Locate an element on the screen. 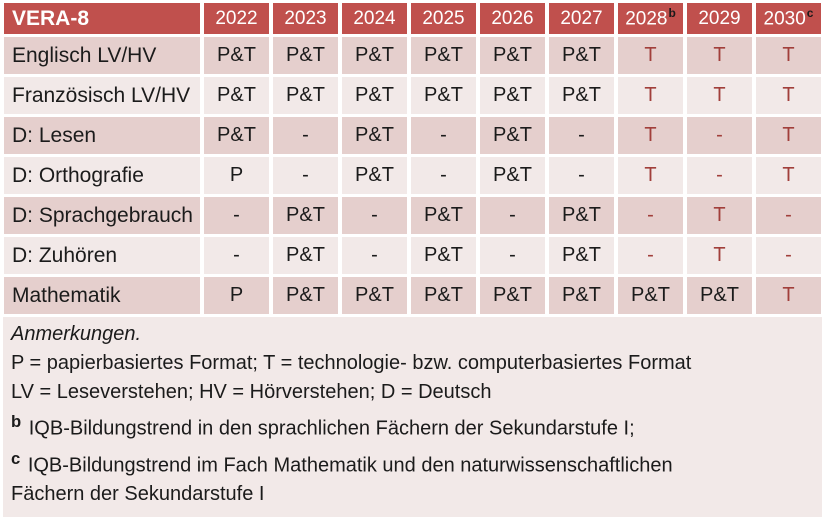 The image size is (825, 517). table-row: Mathematik P P&T P&T P&T P&T P&T P&T P&T T is located at coordinates (412, 295).